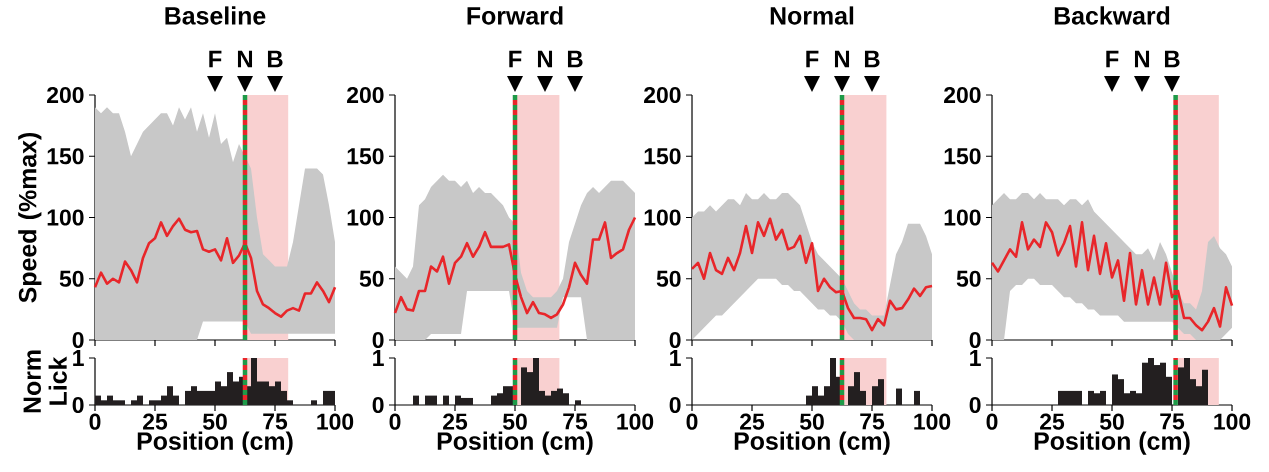 Image resolution: width=1269 pixels, height=472 pixels. What do you see at coordinates (30, 217) in the screenshot?
I see `y-axis-title: Speed (%max)` at bounding box center [30, 217].